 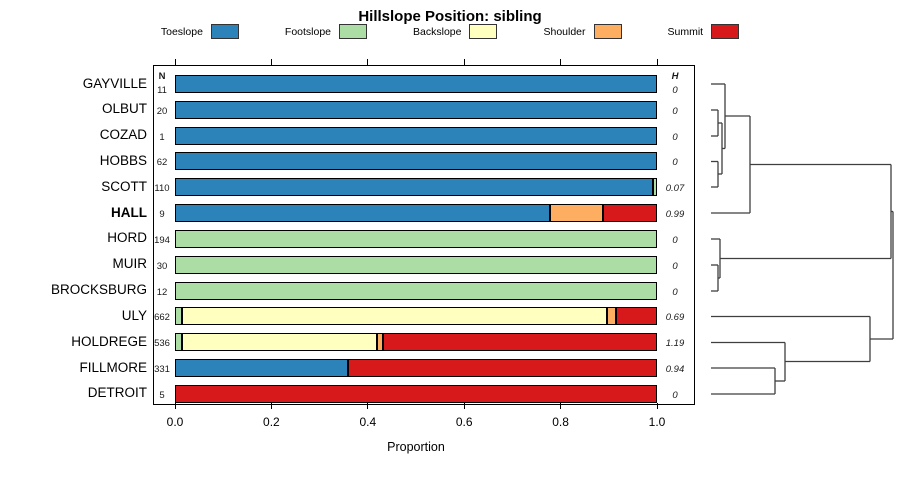 What do you see at coordinates (162, 292) in the screenshot?
I see `n-value: 12` at bounding box center [162, 292].